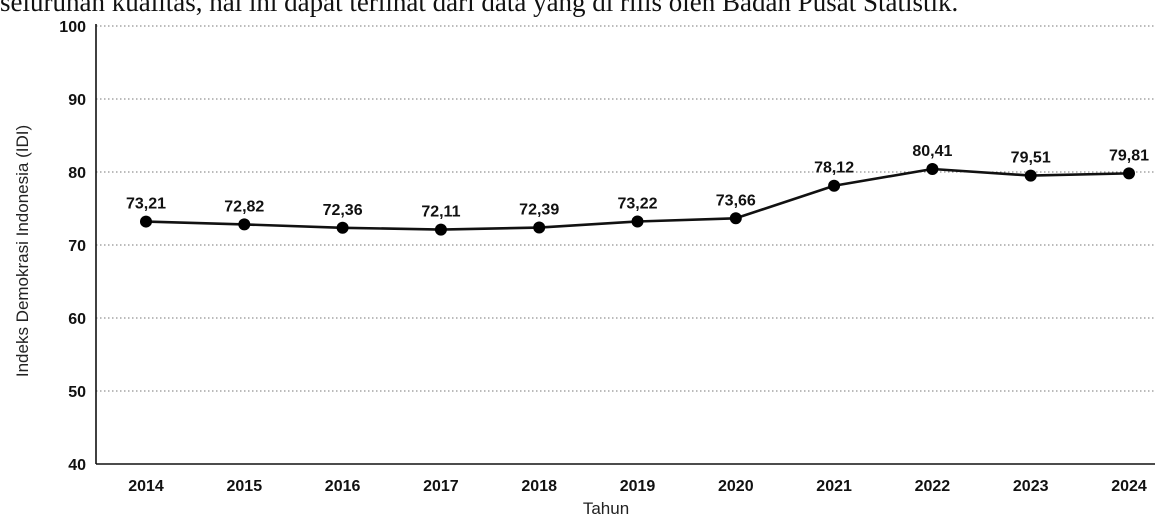 This screenshot has width=1155, height=518. What do you see at coordinates (933, 486) in the screenshot?
I see `x-tick-2022: 2022` at bounding box center [933, 486].